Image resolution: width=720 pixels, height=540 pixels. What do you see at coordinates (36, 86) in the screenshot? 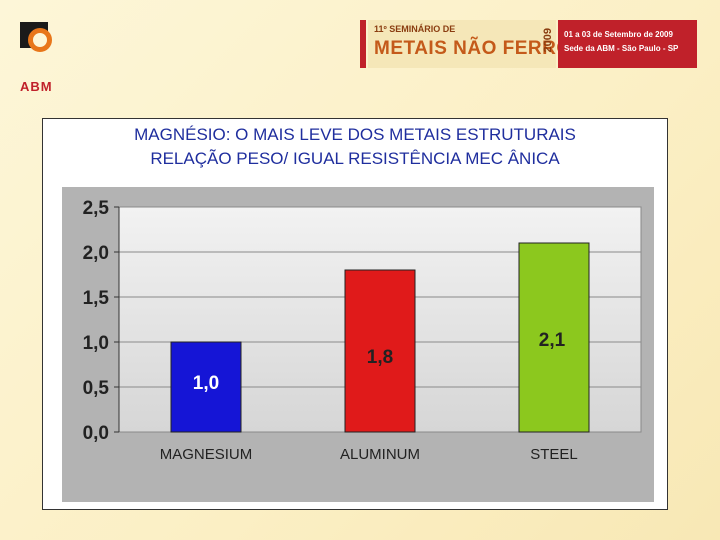
I see `logo-text: ABM` at bounding box center [36, 86].